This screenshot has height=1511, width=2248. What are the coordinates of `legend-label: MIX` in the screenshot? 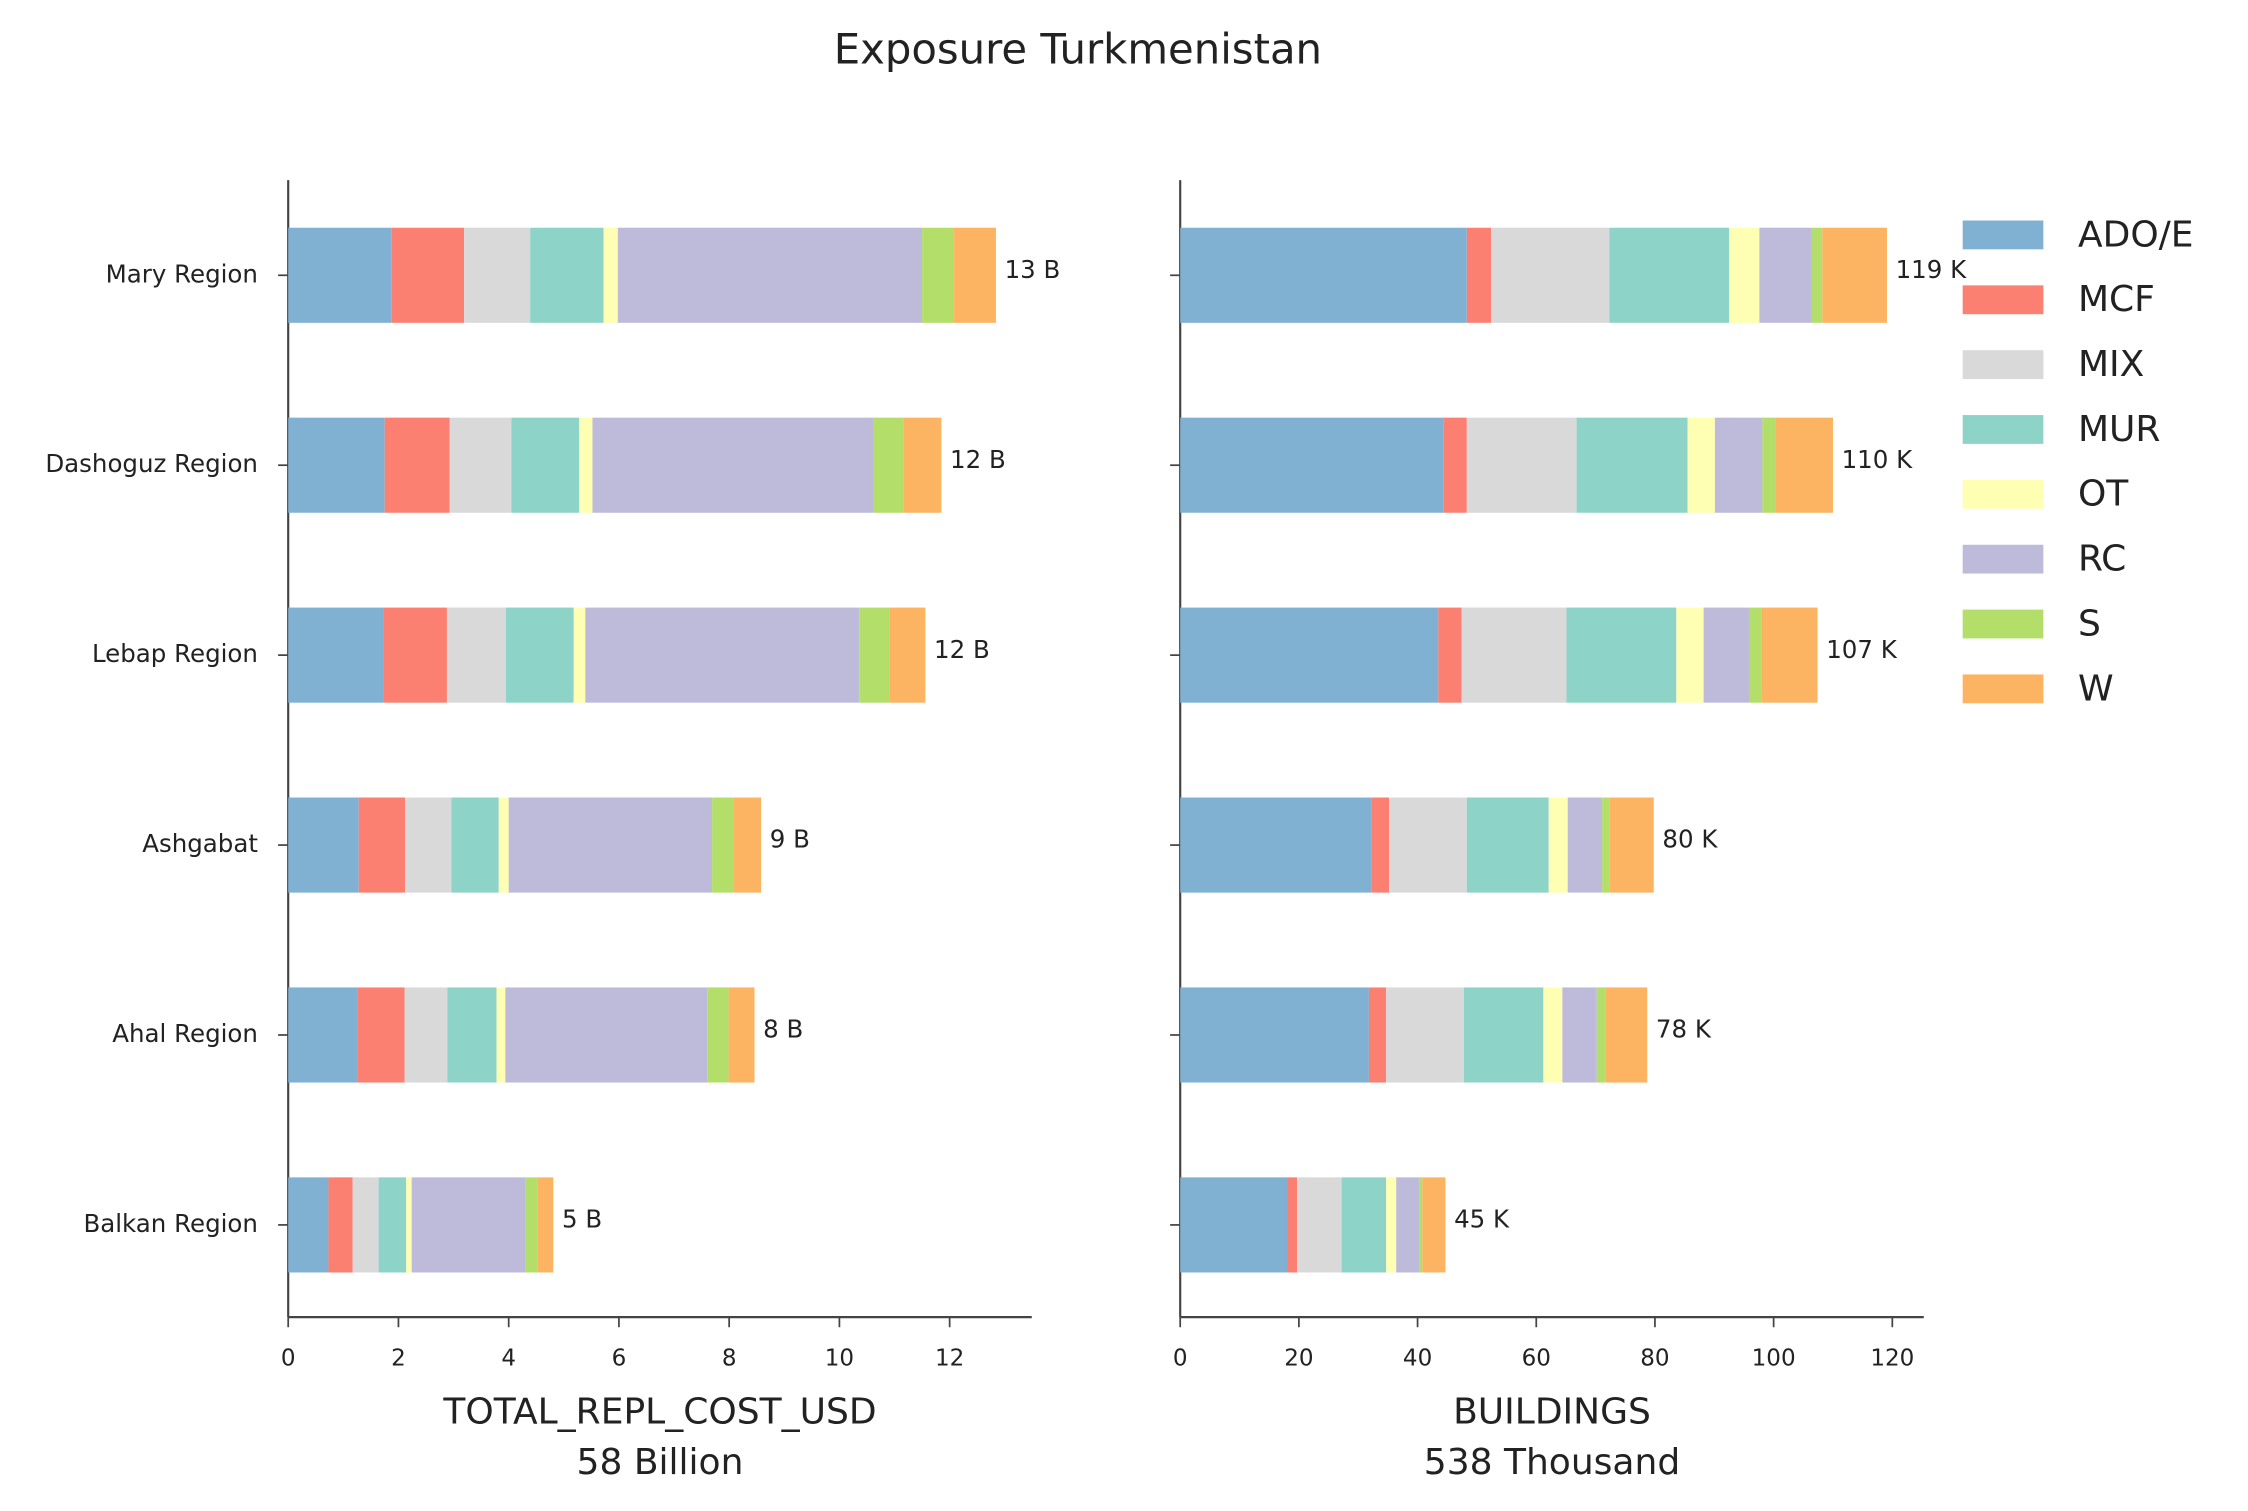 It's located at (2111, 364).